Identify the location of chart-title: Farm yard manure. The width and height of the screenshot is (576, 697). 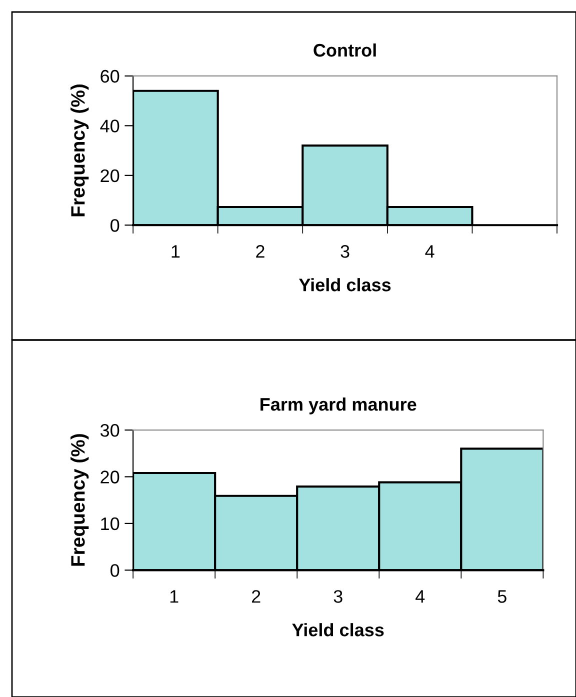
(338, 406).